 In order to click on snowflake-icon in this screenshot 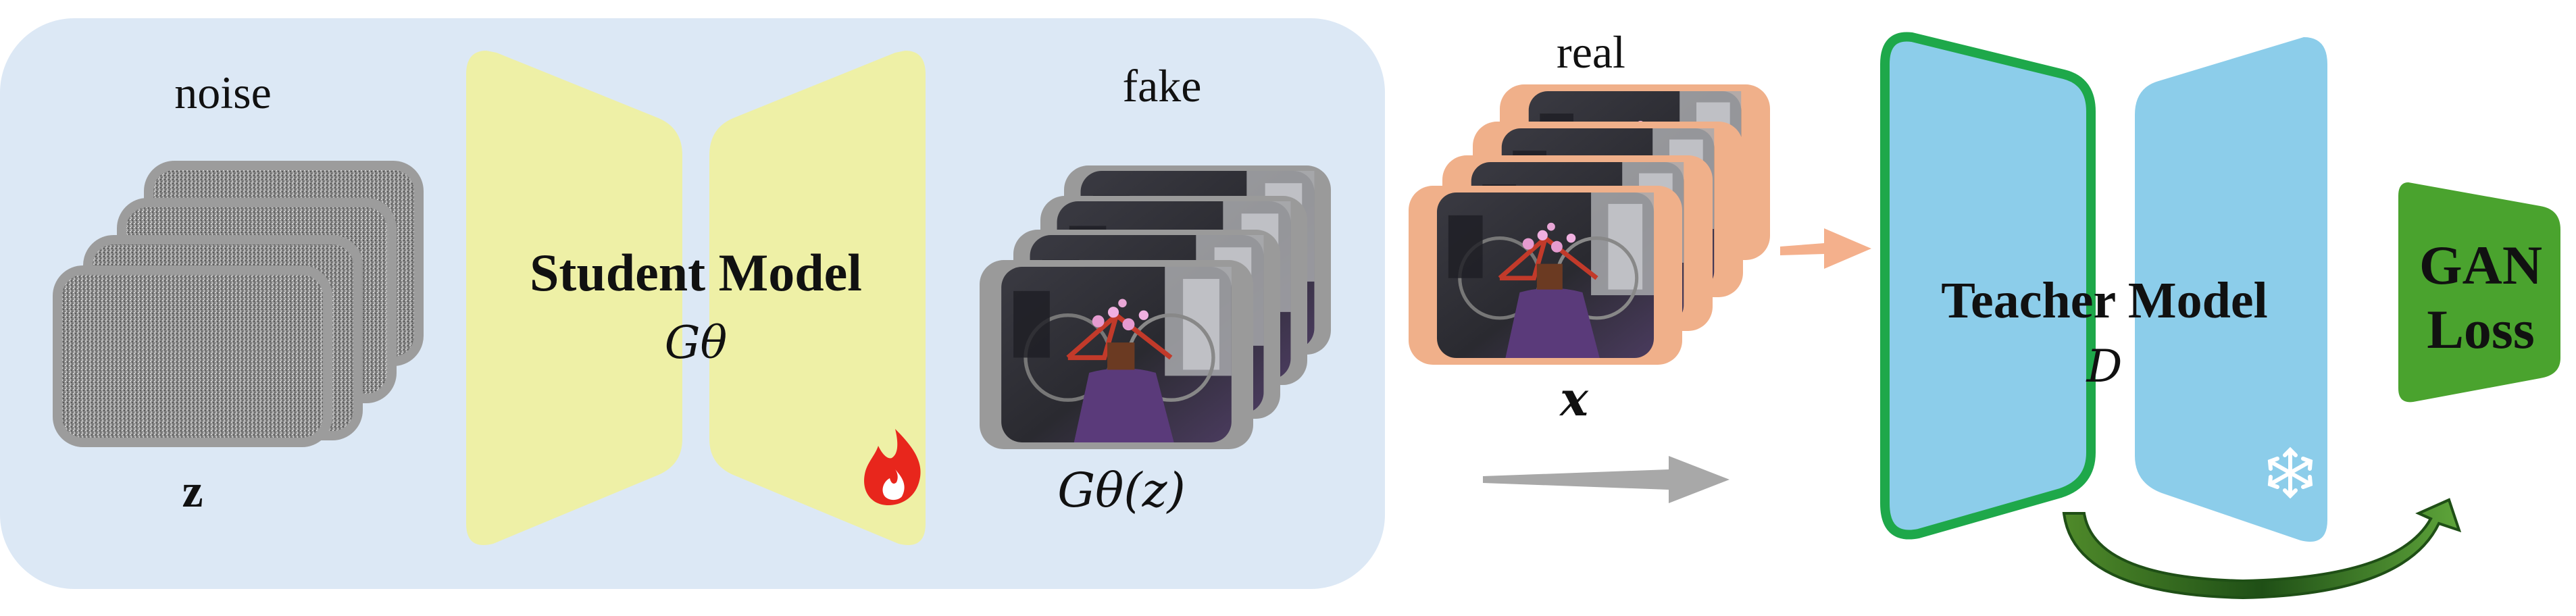, I will do `click(2290, 473)`.